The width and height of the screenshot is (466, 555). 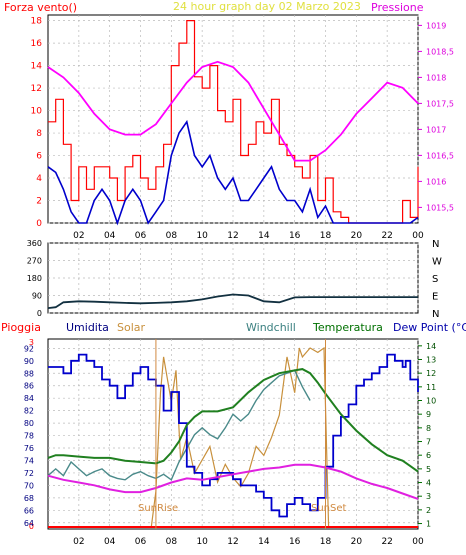 I want to click on wind-tick-label: 6, so click(x=39, y=157).